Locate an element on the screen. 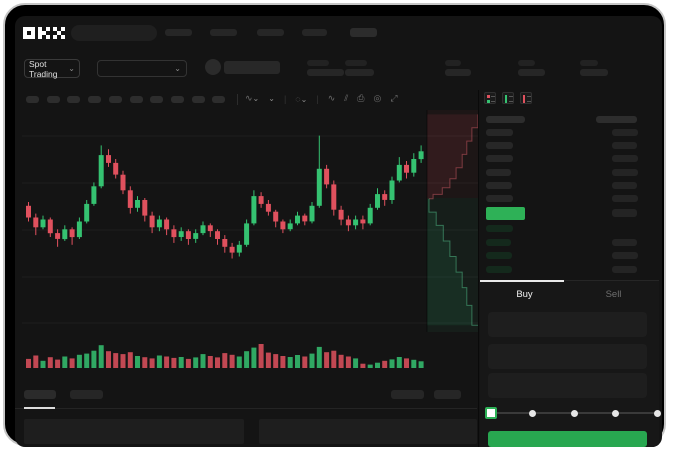 This screenshot has width=673, height=453. bottom-tab-active-skeleton is located at coordinates (40, 394).